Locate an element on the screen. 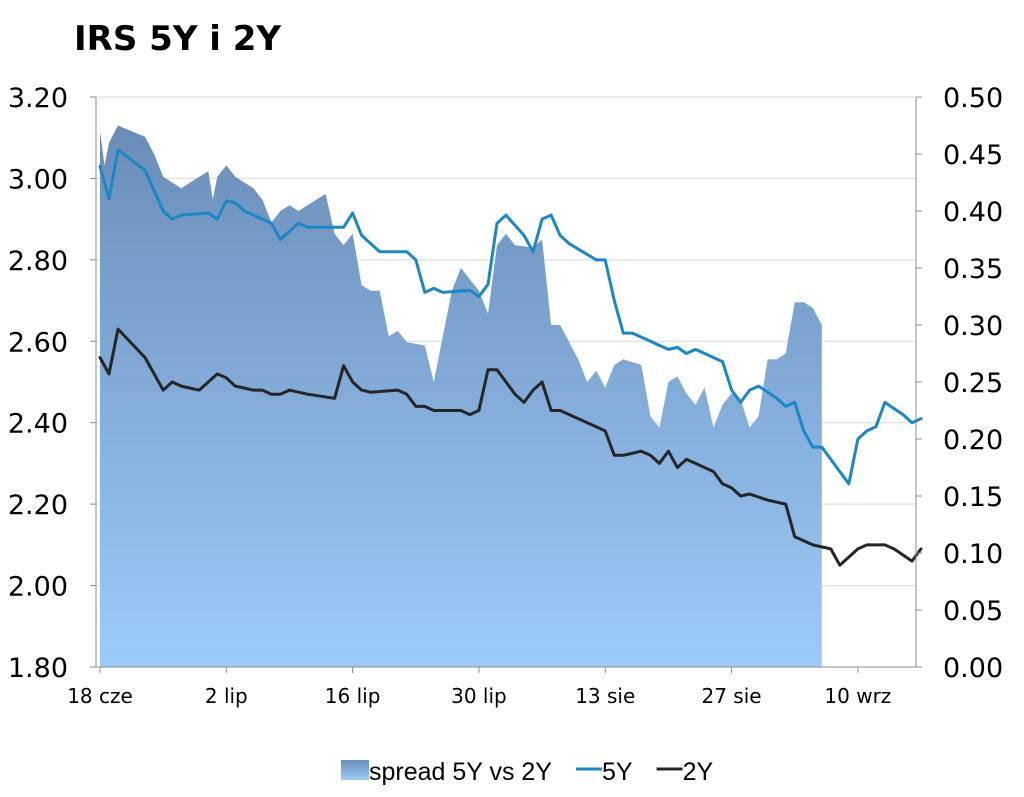  tick-label-right: 0.50 is located at coordinates (973, 98).